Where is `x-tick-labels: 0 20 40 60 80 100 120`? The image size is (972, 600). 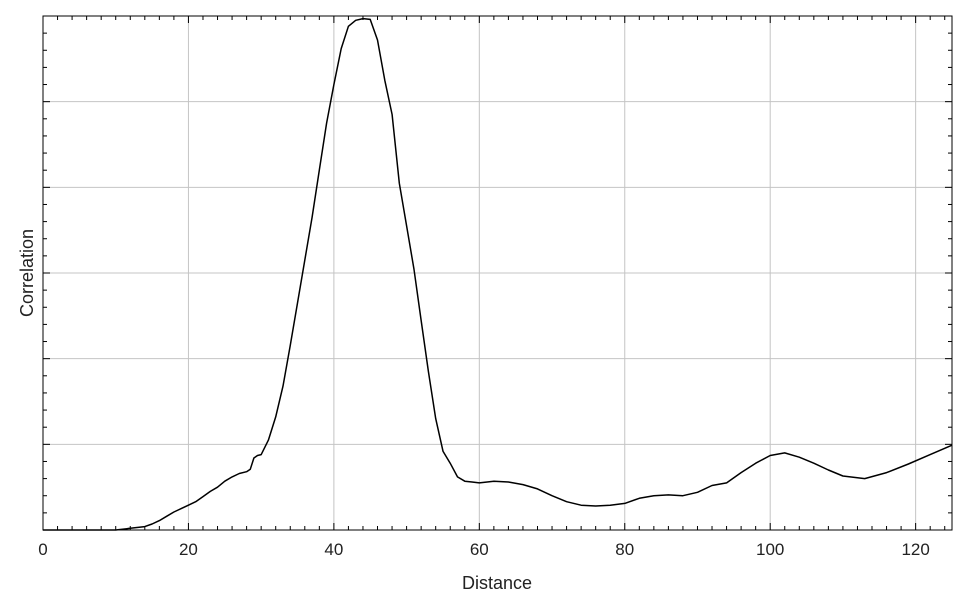 x-tick-labels: 0 20 40 60 80 100 120 is located at coordinates (484, 549).